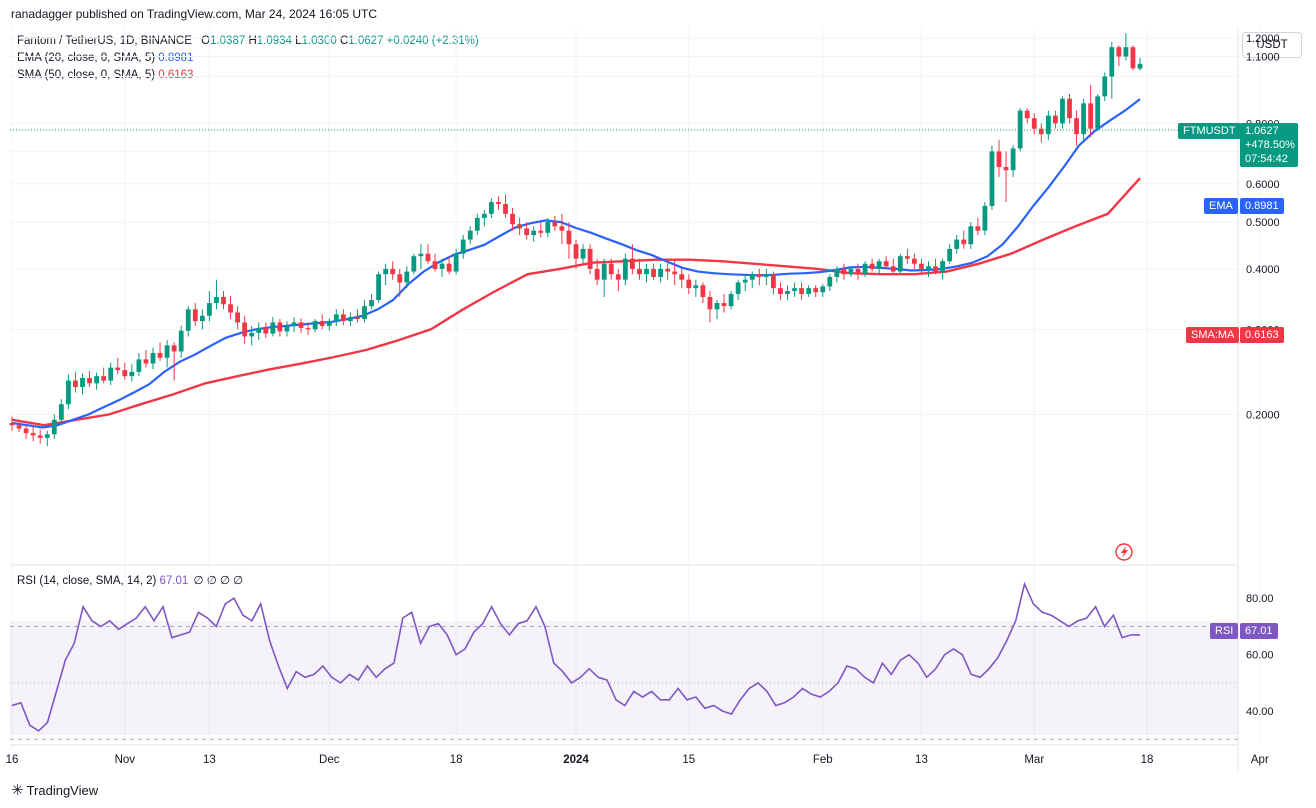 The image size is (1316, 808). I want to click on time-tick-label: 16, so click(12, 760).